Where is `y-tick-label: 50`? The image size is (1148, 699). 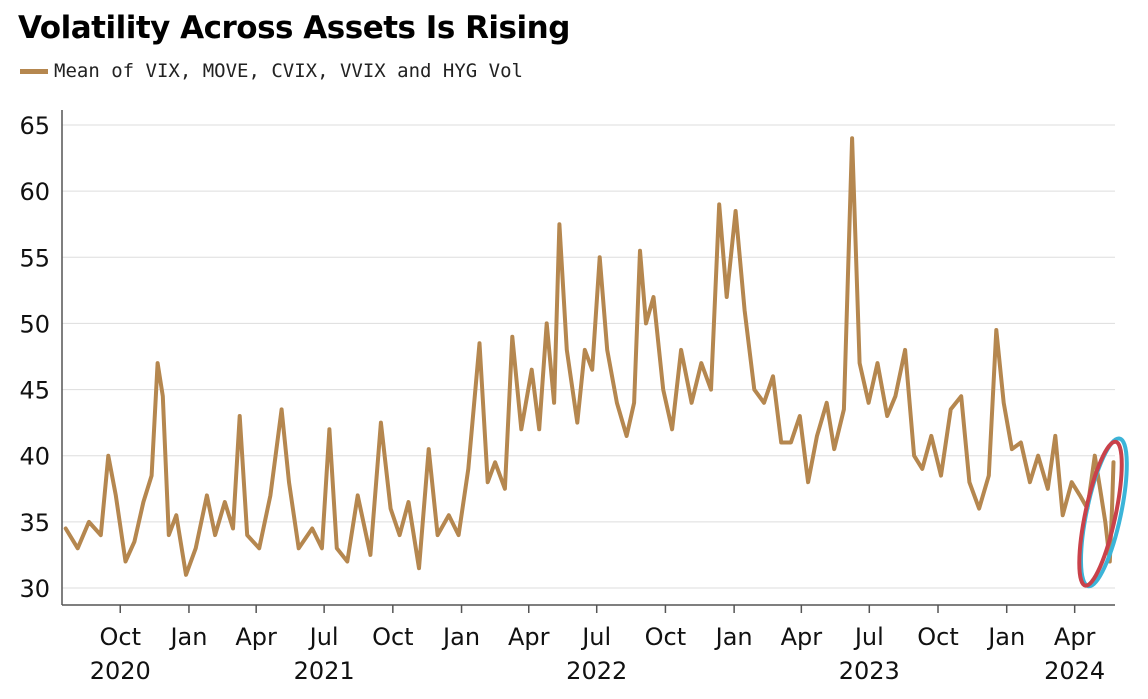
y-tick-label: 50 is located at coordinates (34, 324).